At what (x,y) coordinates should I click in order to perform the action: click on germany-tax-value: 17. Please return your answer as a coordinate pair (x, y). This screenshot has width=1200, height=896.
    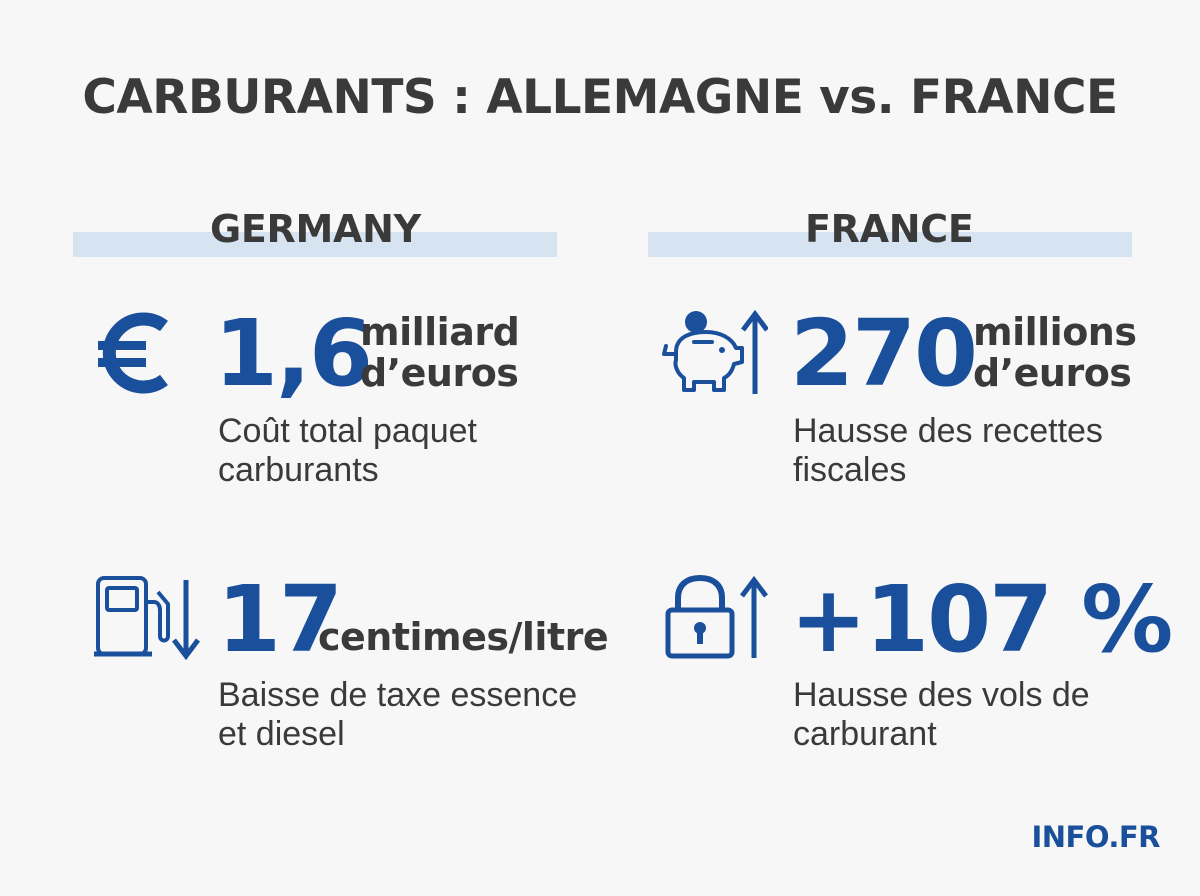
    Looking at the image, I should click on (280, 619).